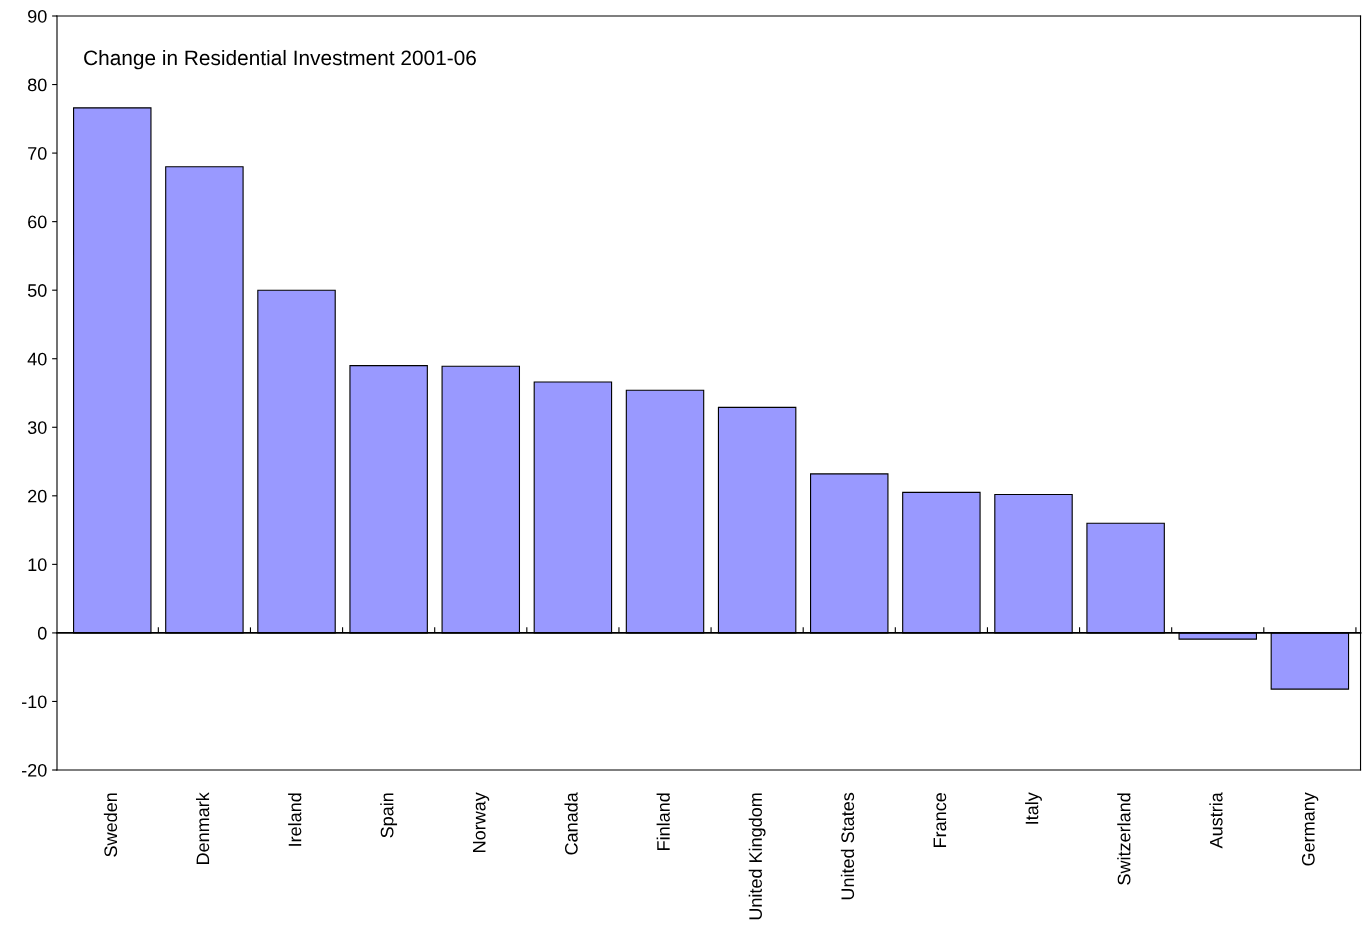 The width and height of the screenshot is (1366, 932). I want to click on y-tick-label: 60, so click(37, 222).